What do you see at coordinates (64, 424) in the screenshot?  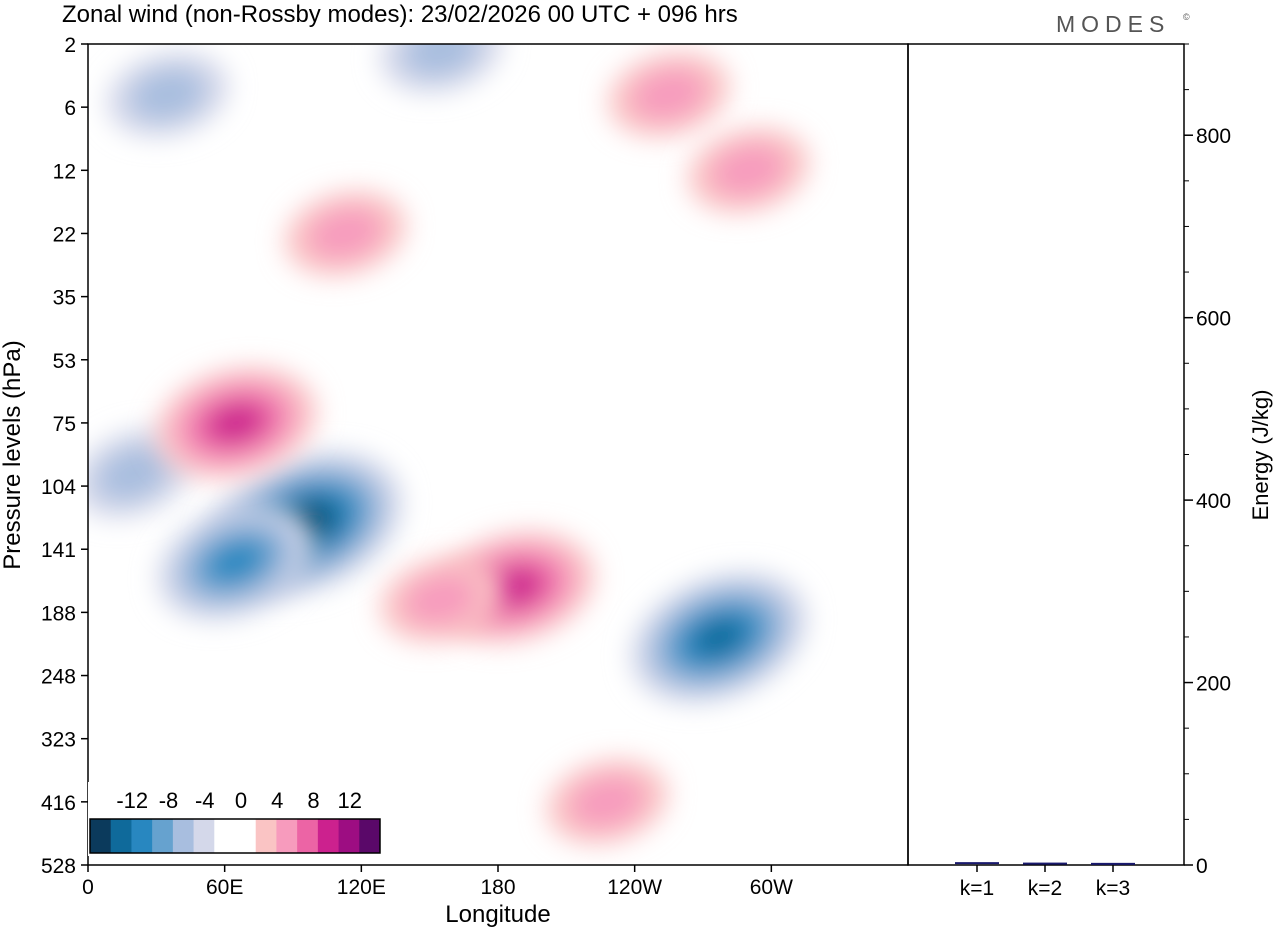 I see `pressure-tick-label: 75` at bounding box center [64, 424].